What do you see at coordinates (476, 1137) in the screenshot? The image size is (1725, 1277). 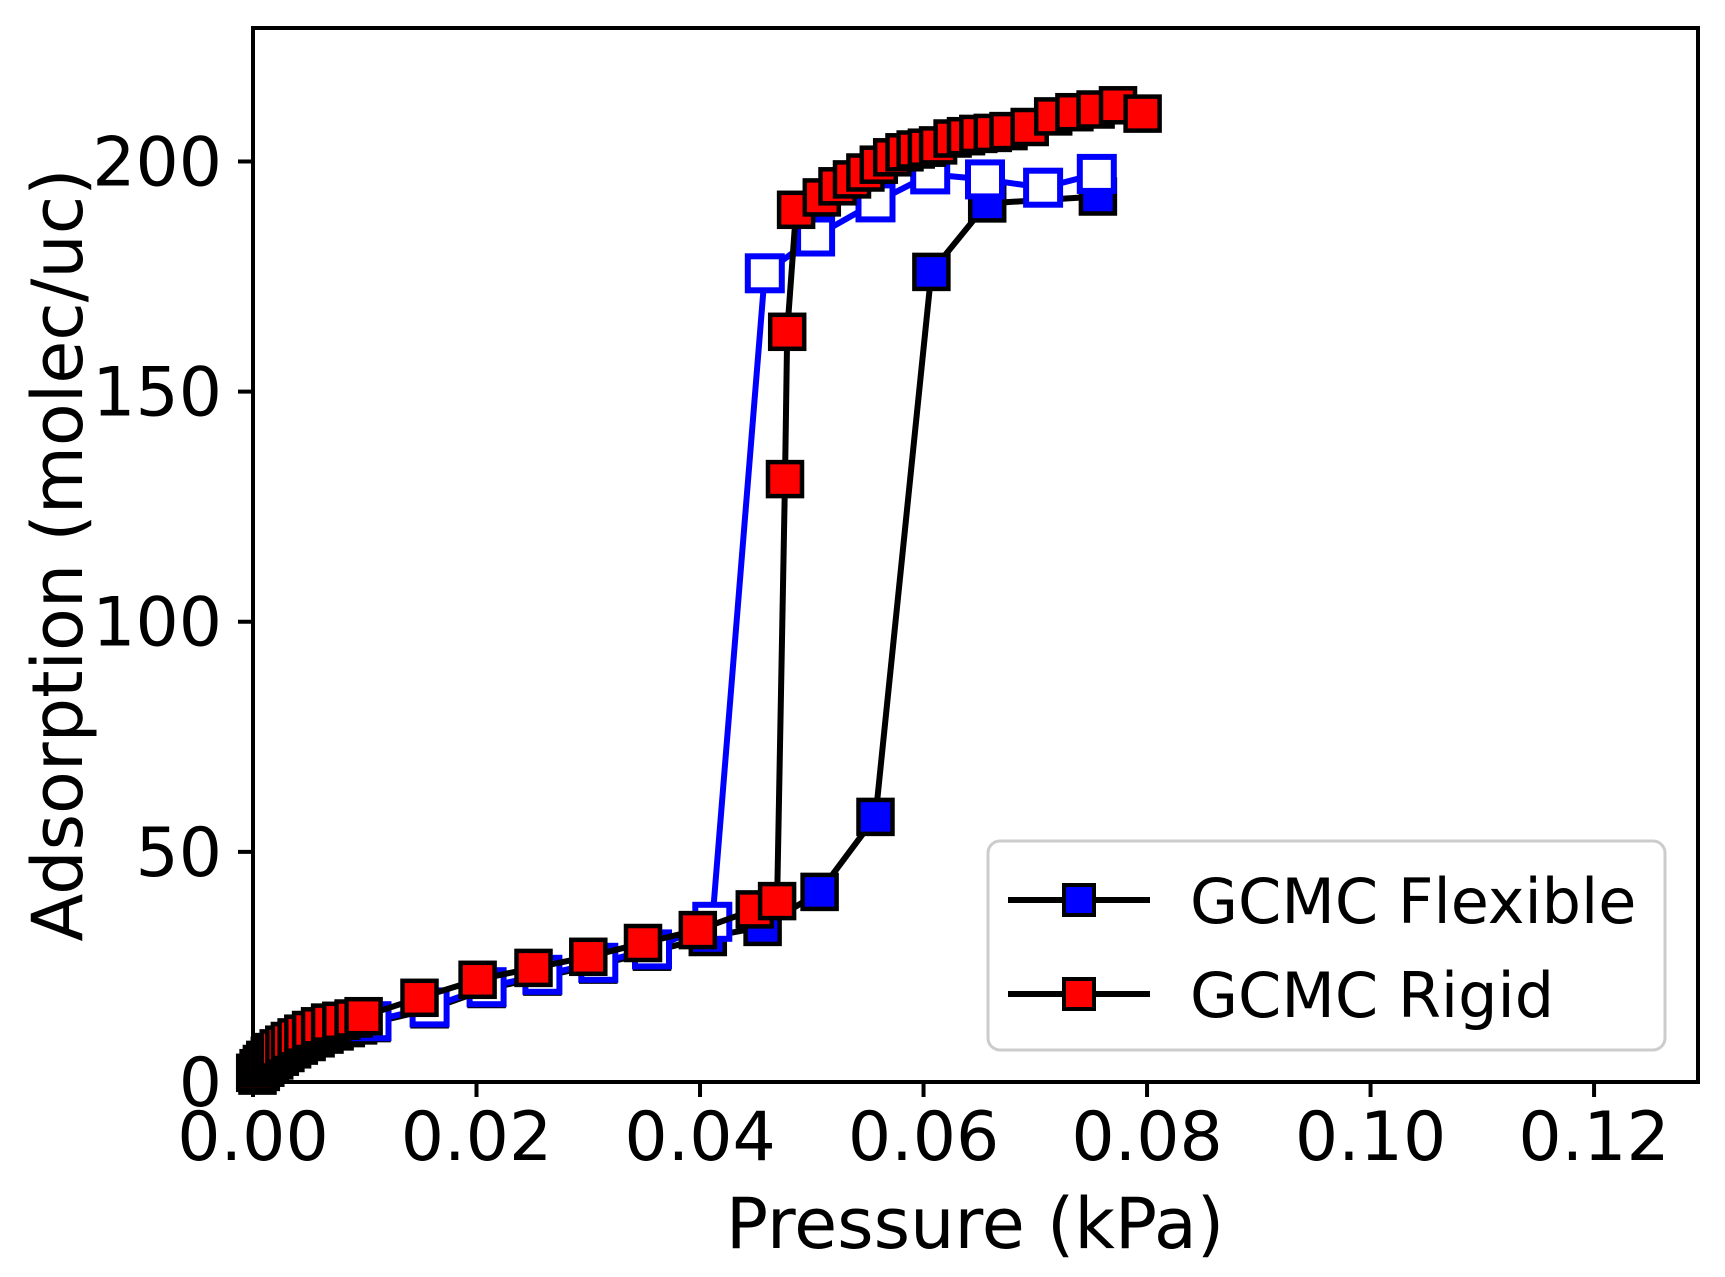 I see `x-axis-tick-label: 0.02` at bounding box center [476, 1137].